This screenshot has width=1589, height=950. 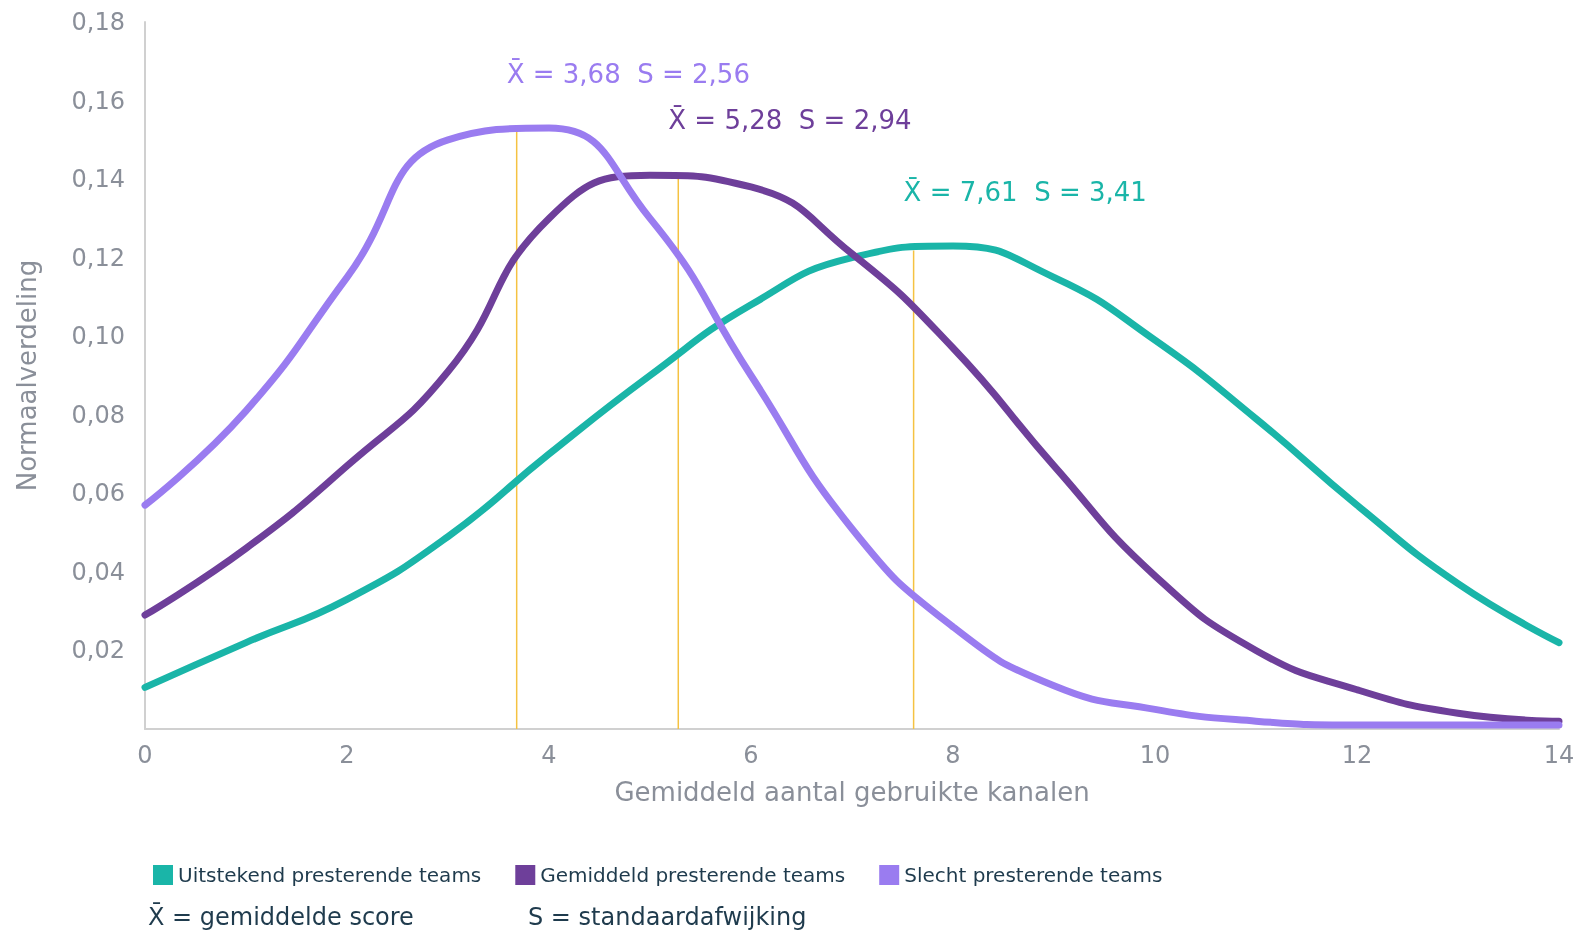 I want to click on x-tick-label: 2, so click(x=347, y=755).